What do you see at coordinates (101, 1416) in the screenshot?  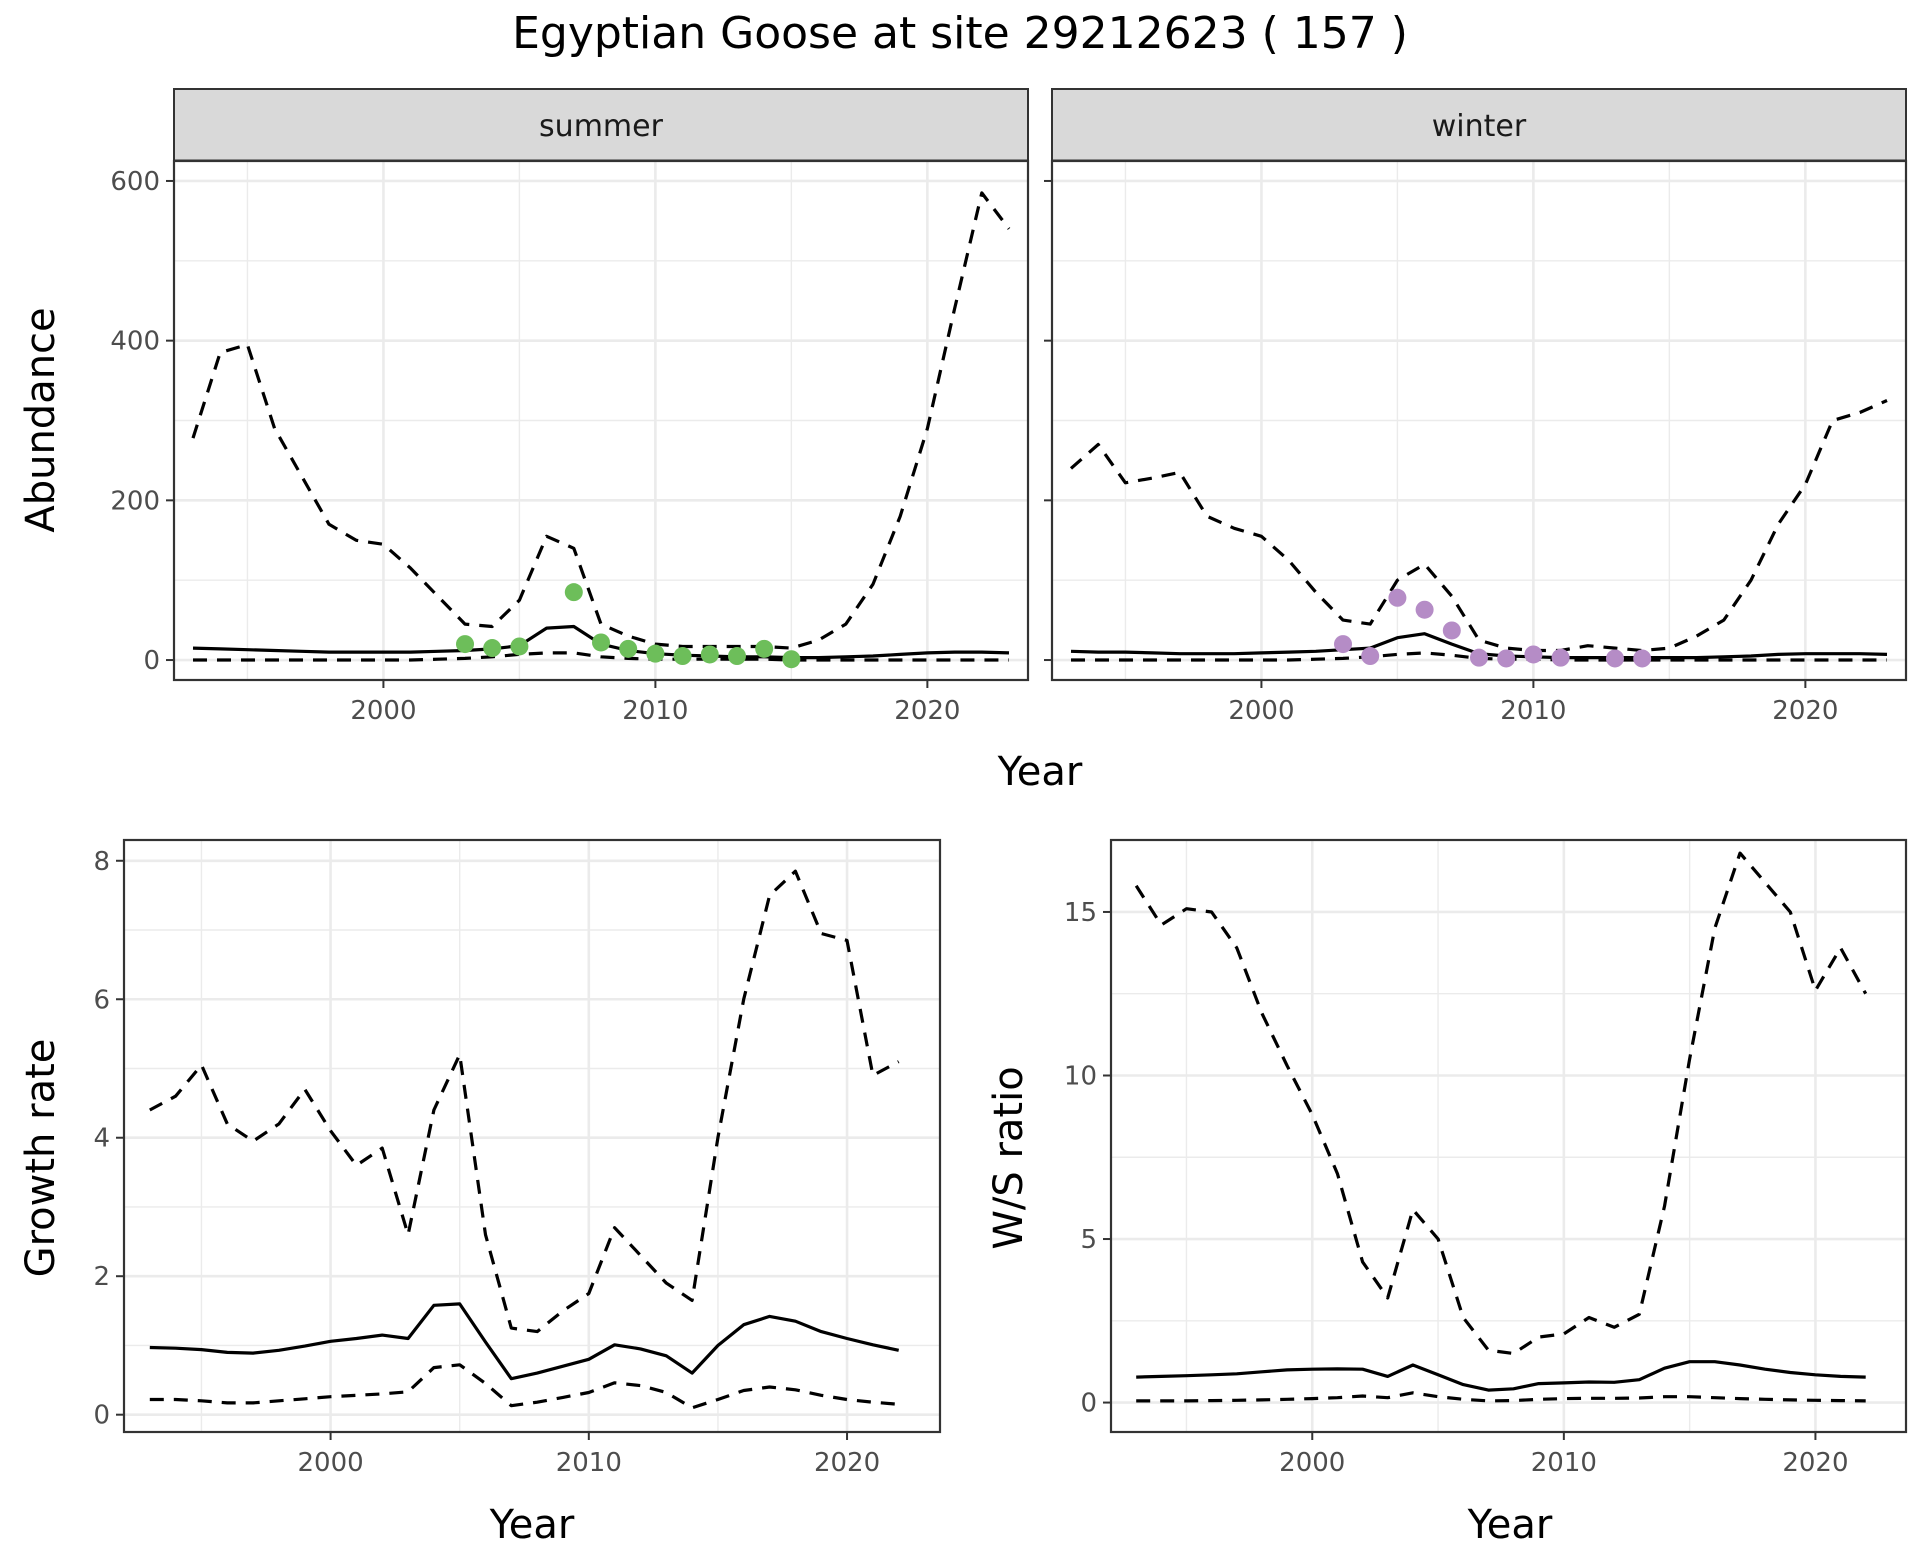 I see `growth-y-tick-label: 0` at bounding box center [101, 1416].